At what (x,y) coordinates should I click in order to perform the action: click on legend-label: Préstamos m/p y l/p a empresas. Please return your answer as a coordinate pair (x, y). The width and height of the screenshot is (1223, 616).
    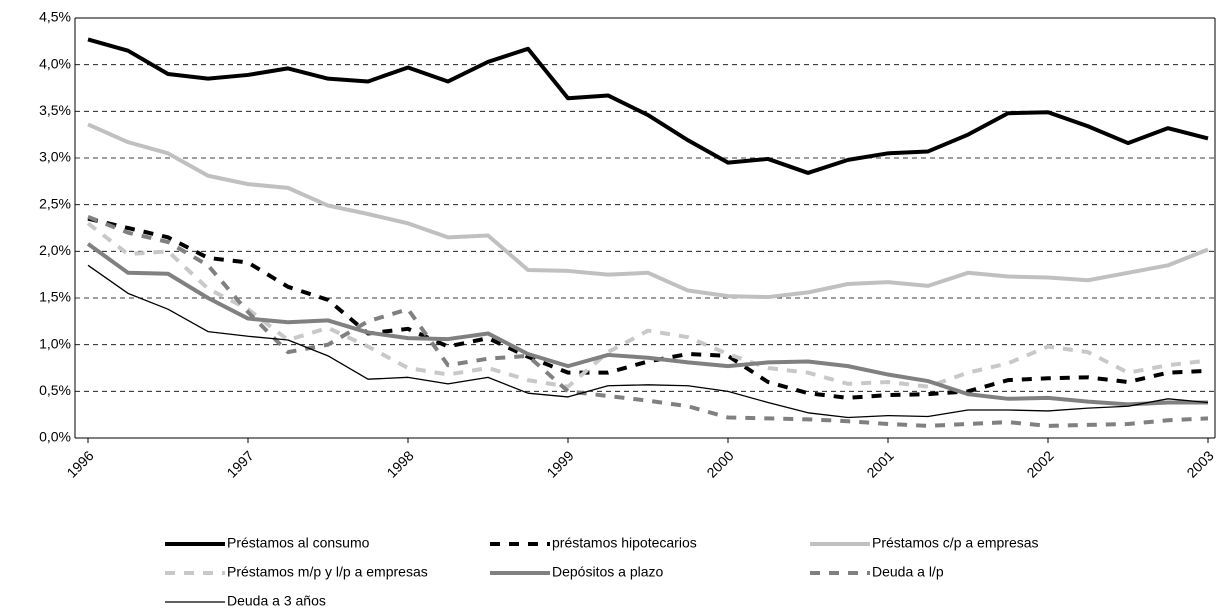
    Looking at the image, I should click on (327, 572).